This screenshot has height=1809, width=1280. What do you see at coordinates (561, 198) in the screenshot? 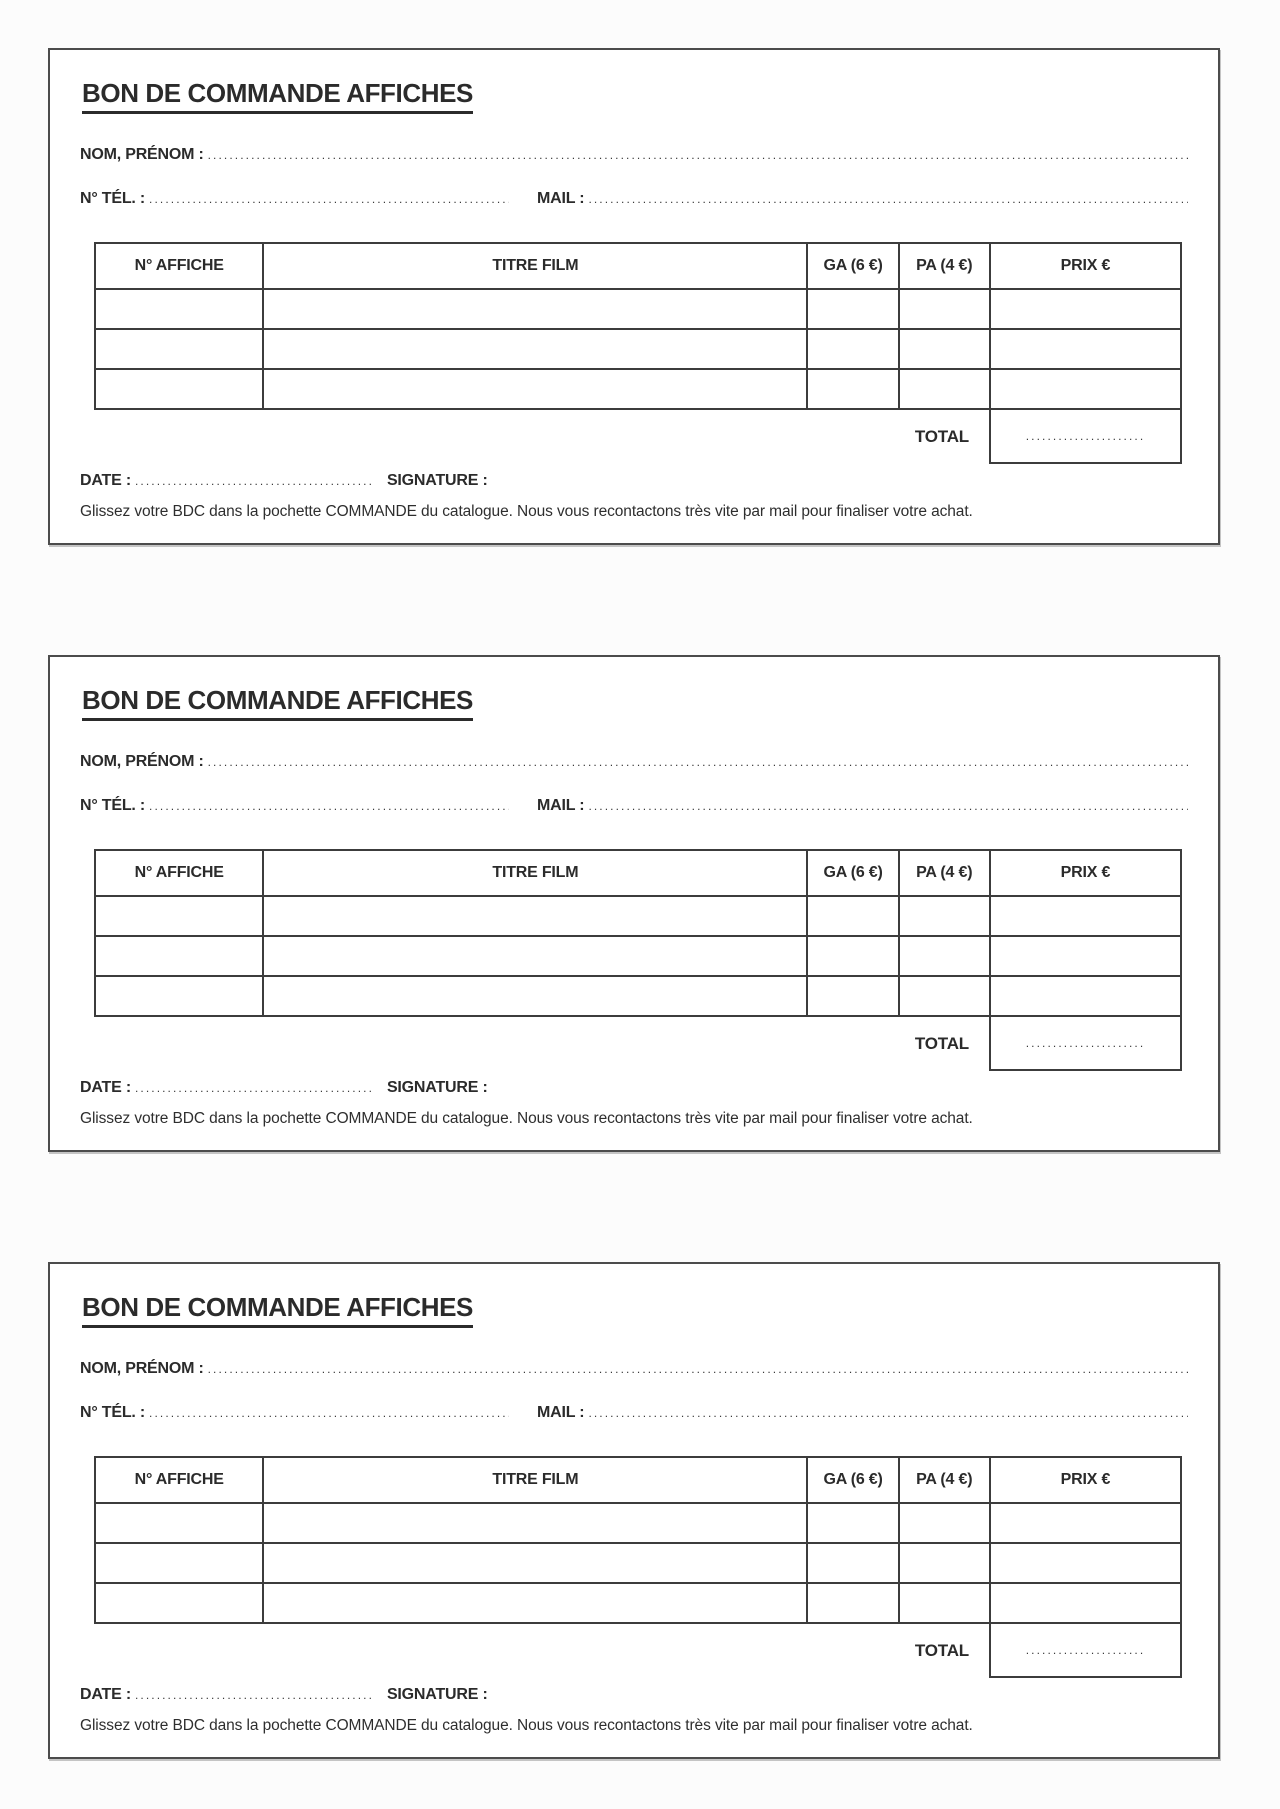
I see `mail-label: MAIL :` at bounding box center [561, 198].